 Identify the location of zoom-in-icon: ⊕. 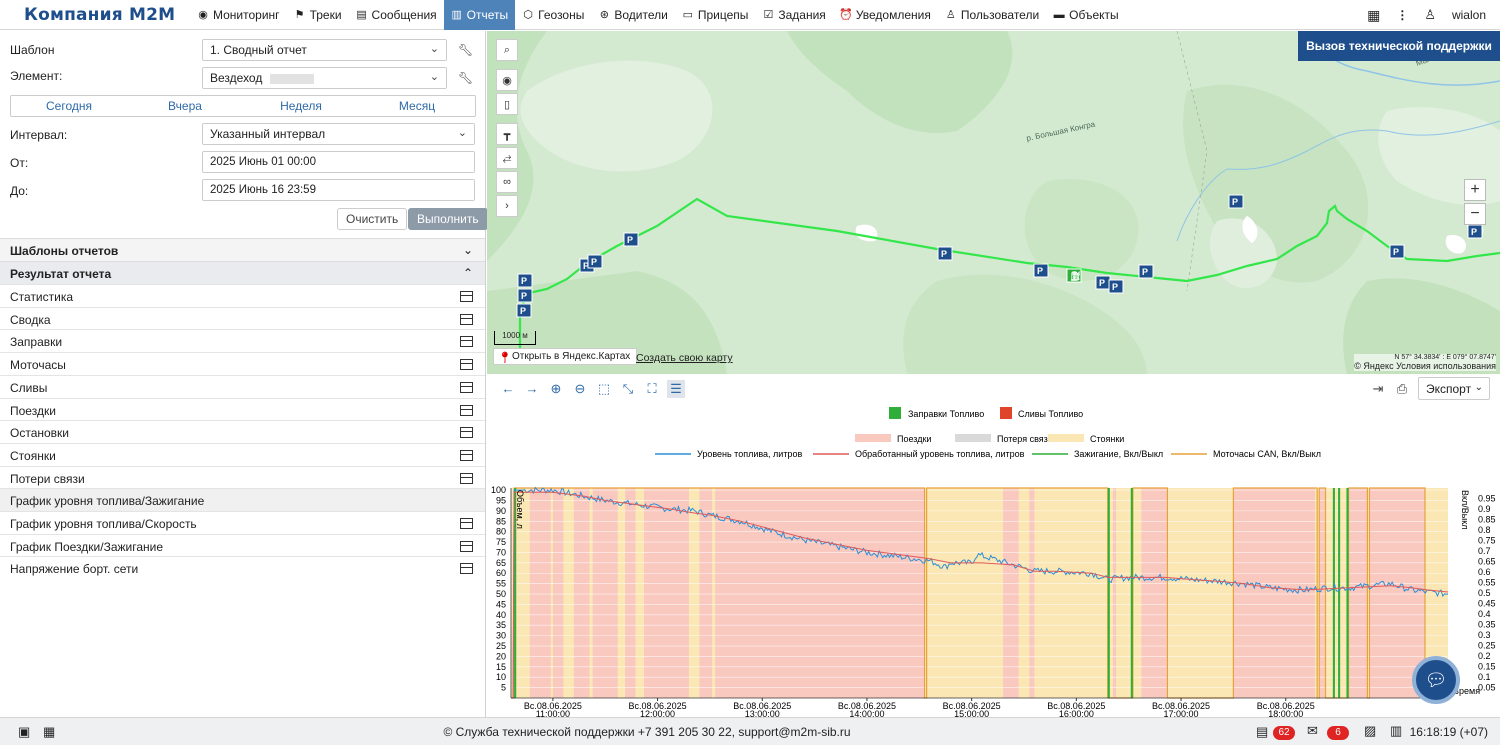
(556, 388).